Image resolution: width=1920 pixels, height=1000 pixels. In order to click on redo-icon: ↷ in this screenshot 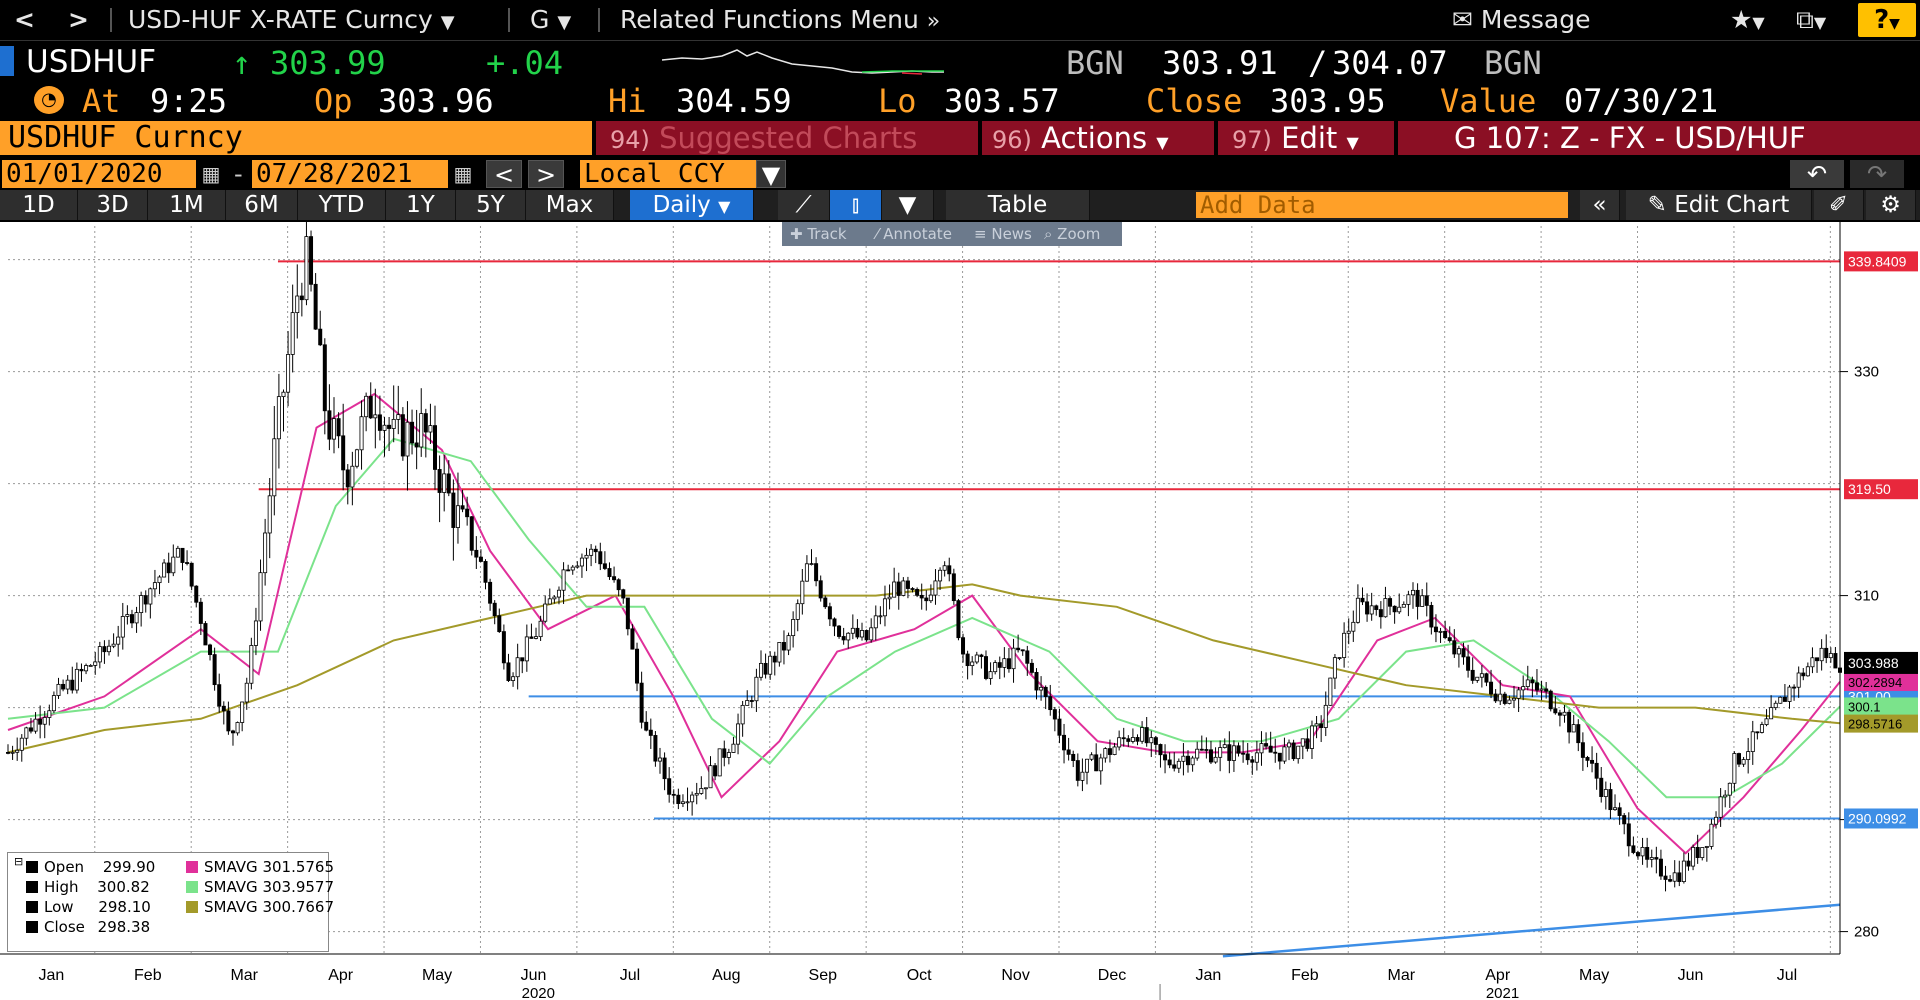, I will do `click(1877, 174)`.